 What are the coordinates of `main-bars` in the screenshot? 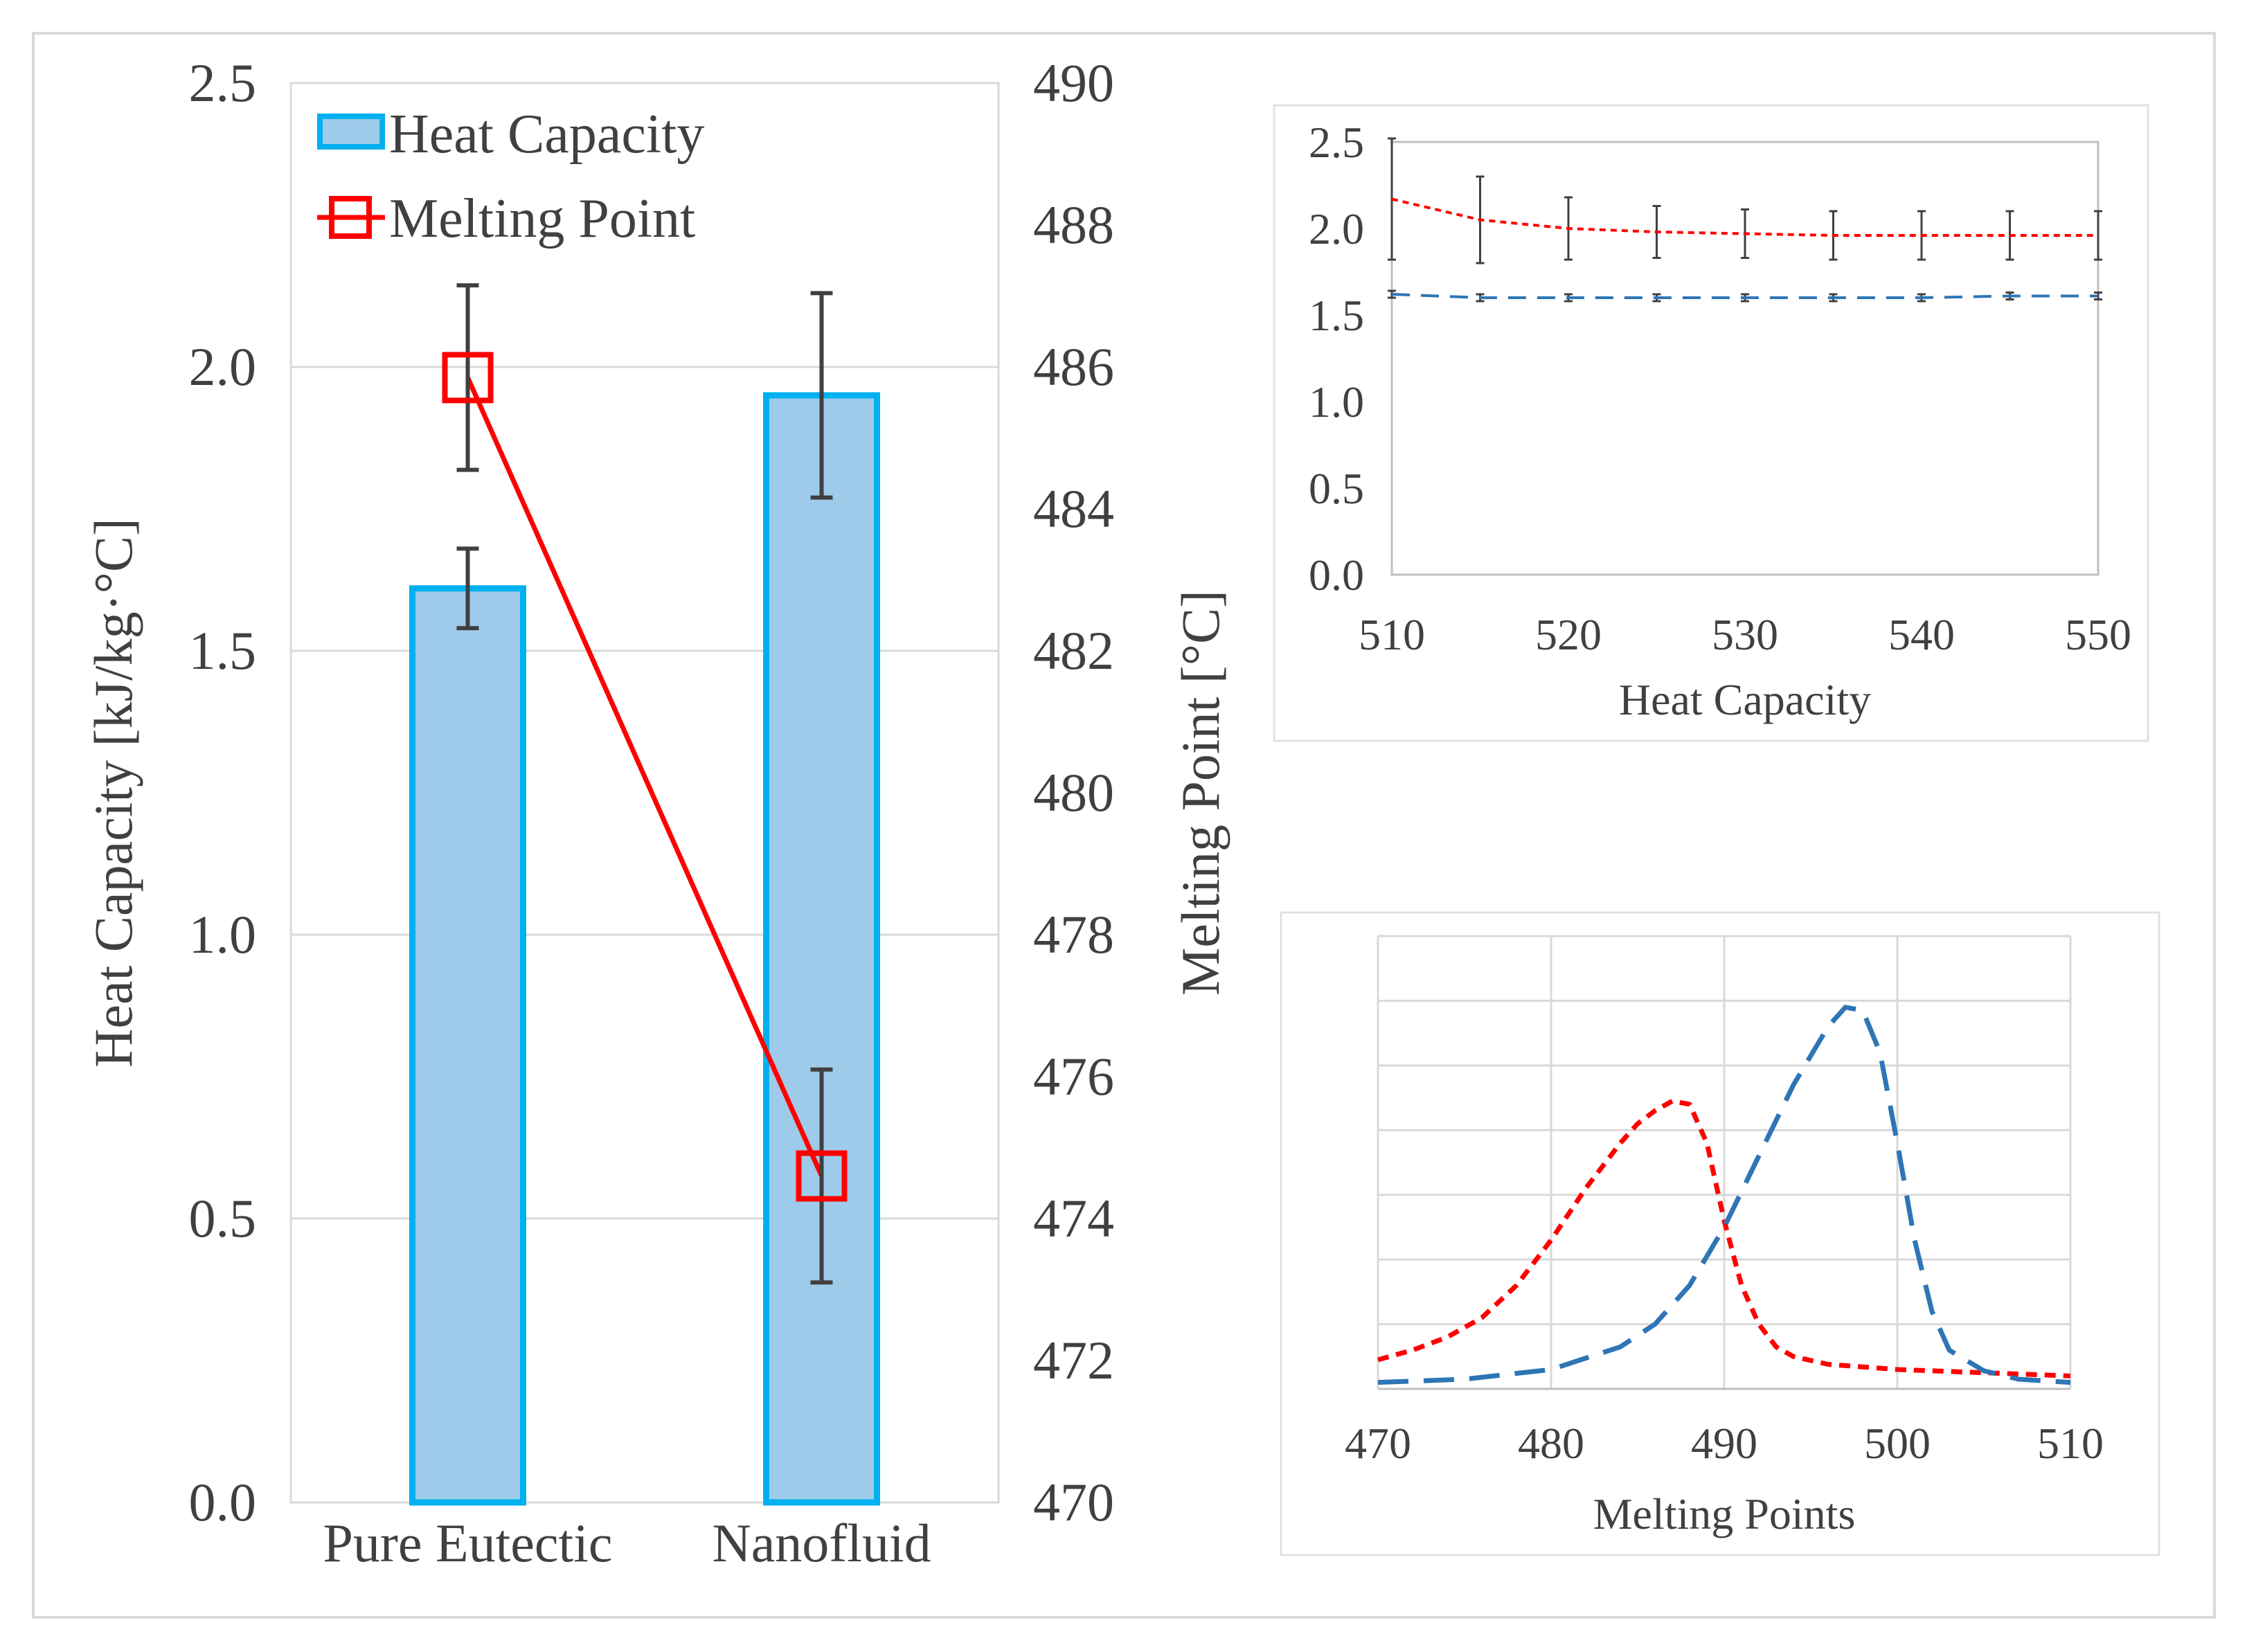 It's located at (644, 949).